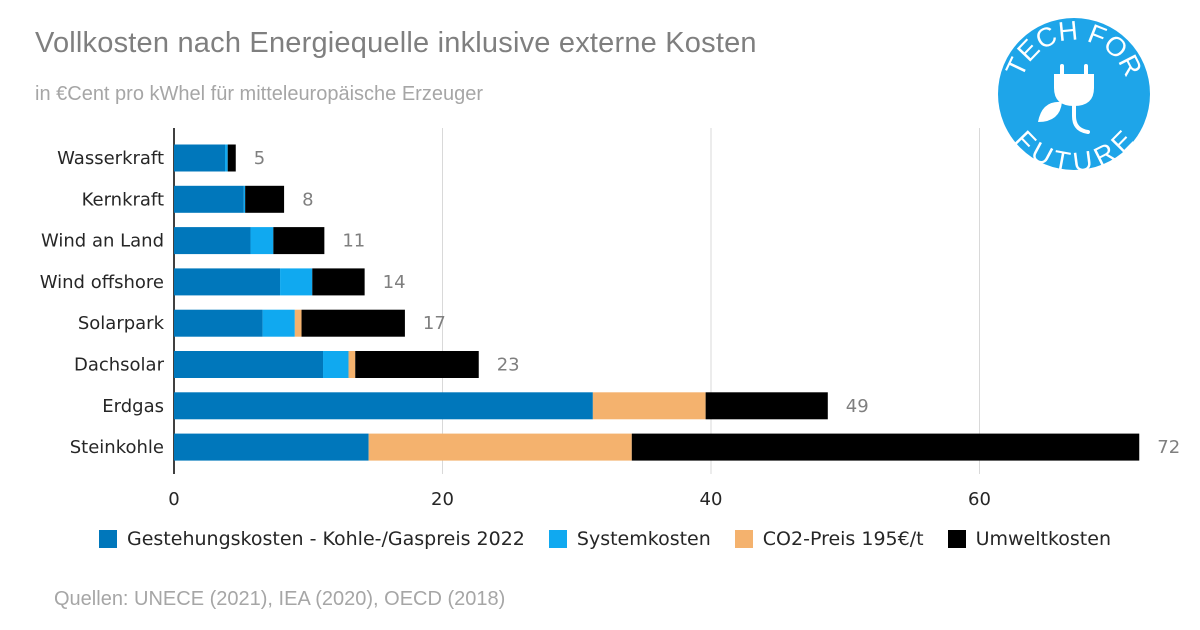  Describe the element at coordinates (843, 539) in the screenshot. I see `legend-label: CO2-Preis 195€/t` at that location.